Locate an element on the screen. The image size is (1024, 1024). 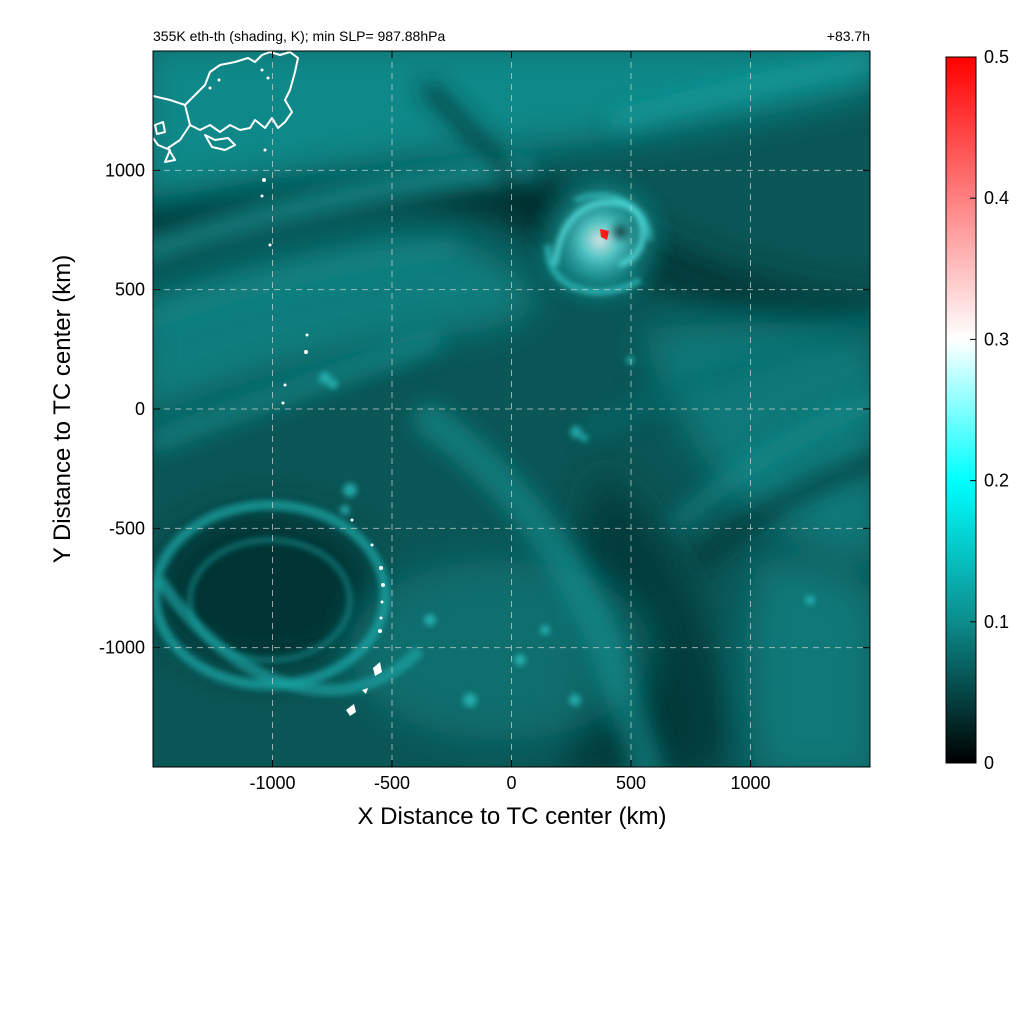
colorbar-tick-label: 0.1 is located at coordinates (996, 622).